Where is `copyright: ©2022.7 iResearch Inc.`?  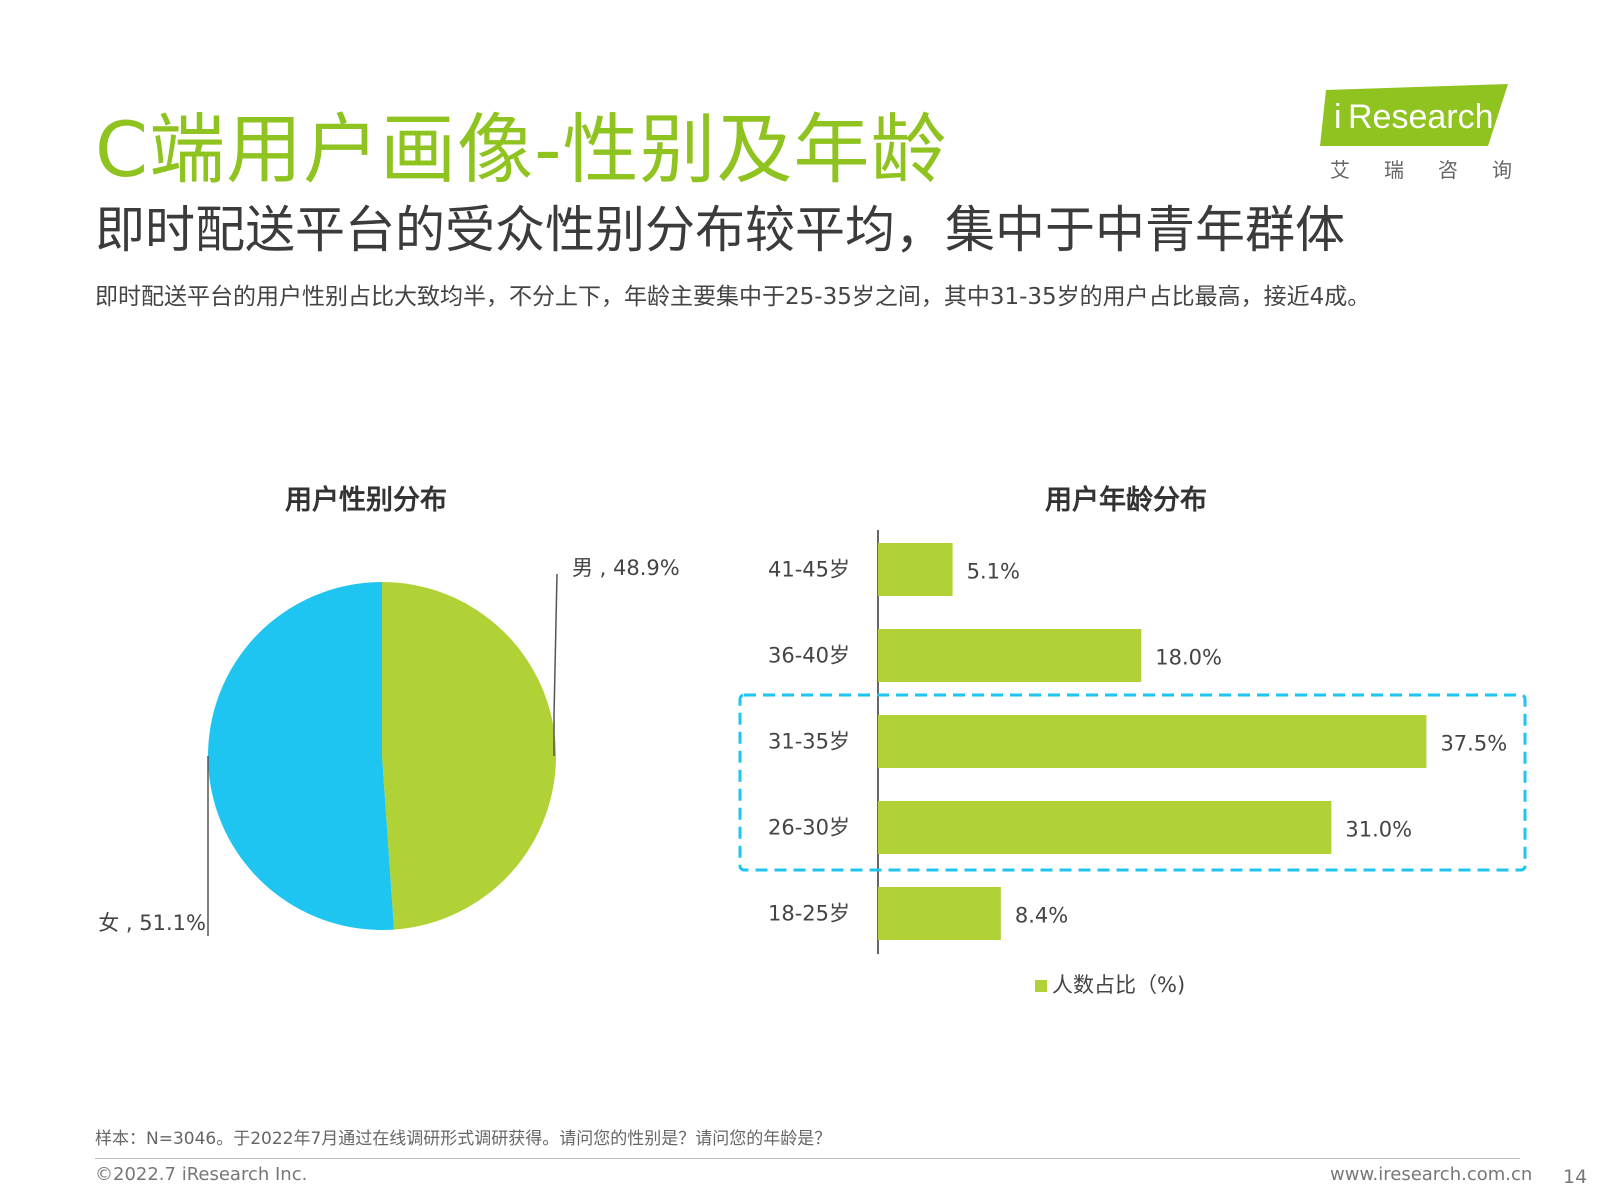 copyright: ©2022.7 iResearch Inc. is located at coordinates (201, 1174).